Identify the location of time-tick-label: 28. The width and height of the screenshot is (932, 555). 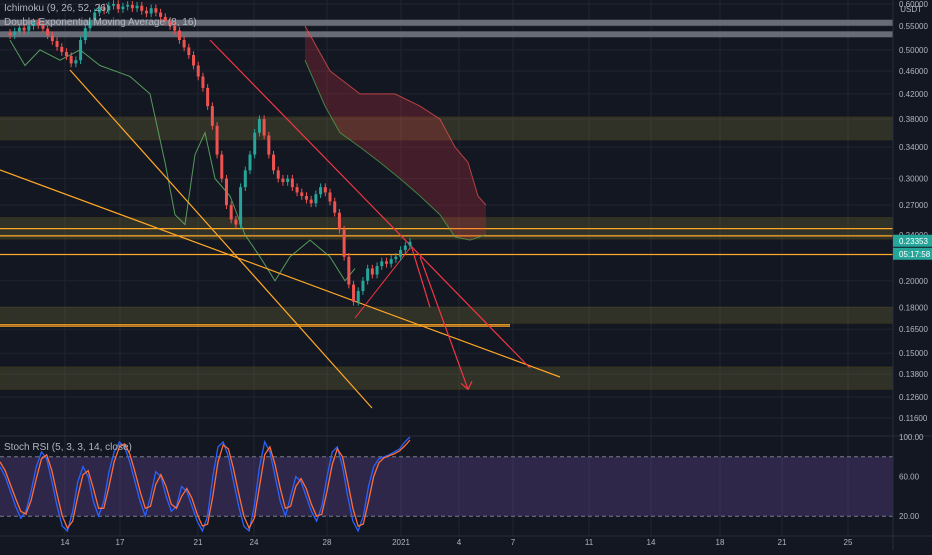
(327, 542).